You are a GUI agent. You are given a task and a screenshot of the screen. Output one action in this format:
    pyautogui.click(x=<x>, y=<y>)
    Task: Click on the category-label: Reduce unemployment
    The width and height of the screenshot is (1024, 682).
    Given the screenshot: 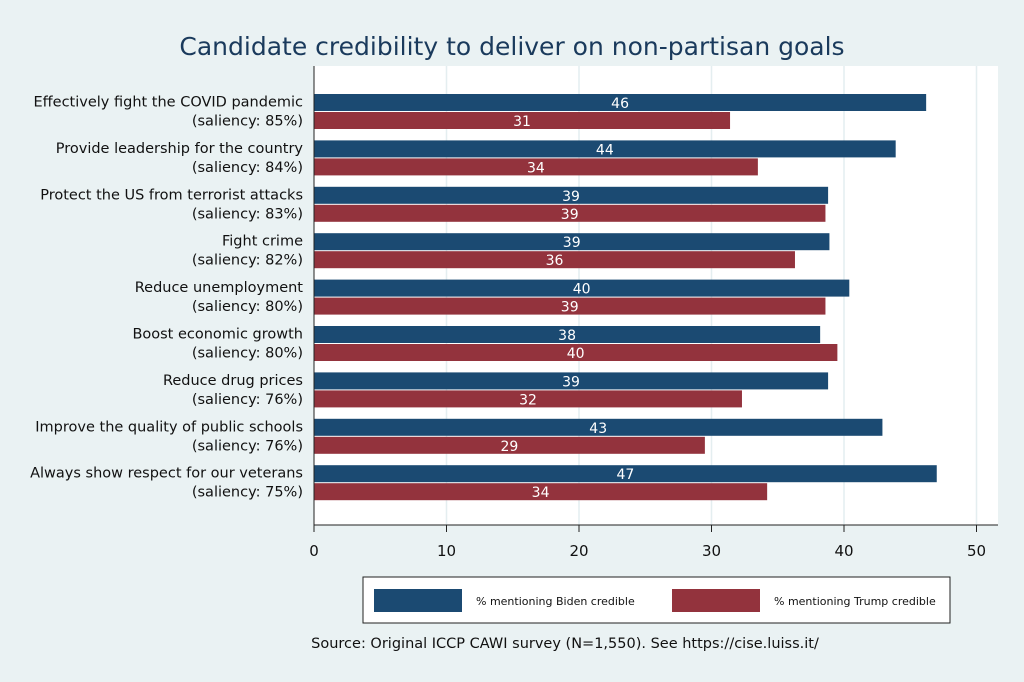 What is the action you would take?
    pyautogui.click(x=219, y=288)
    